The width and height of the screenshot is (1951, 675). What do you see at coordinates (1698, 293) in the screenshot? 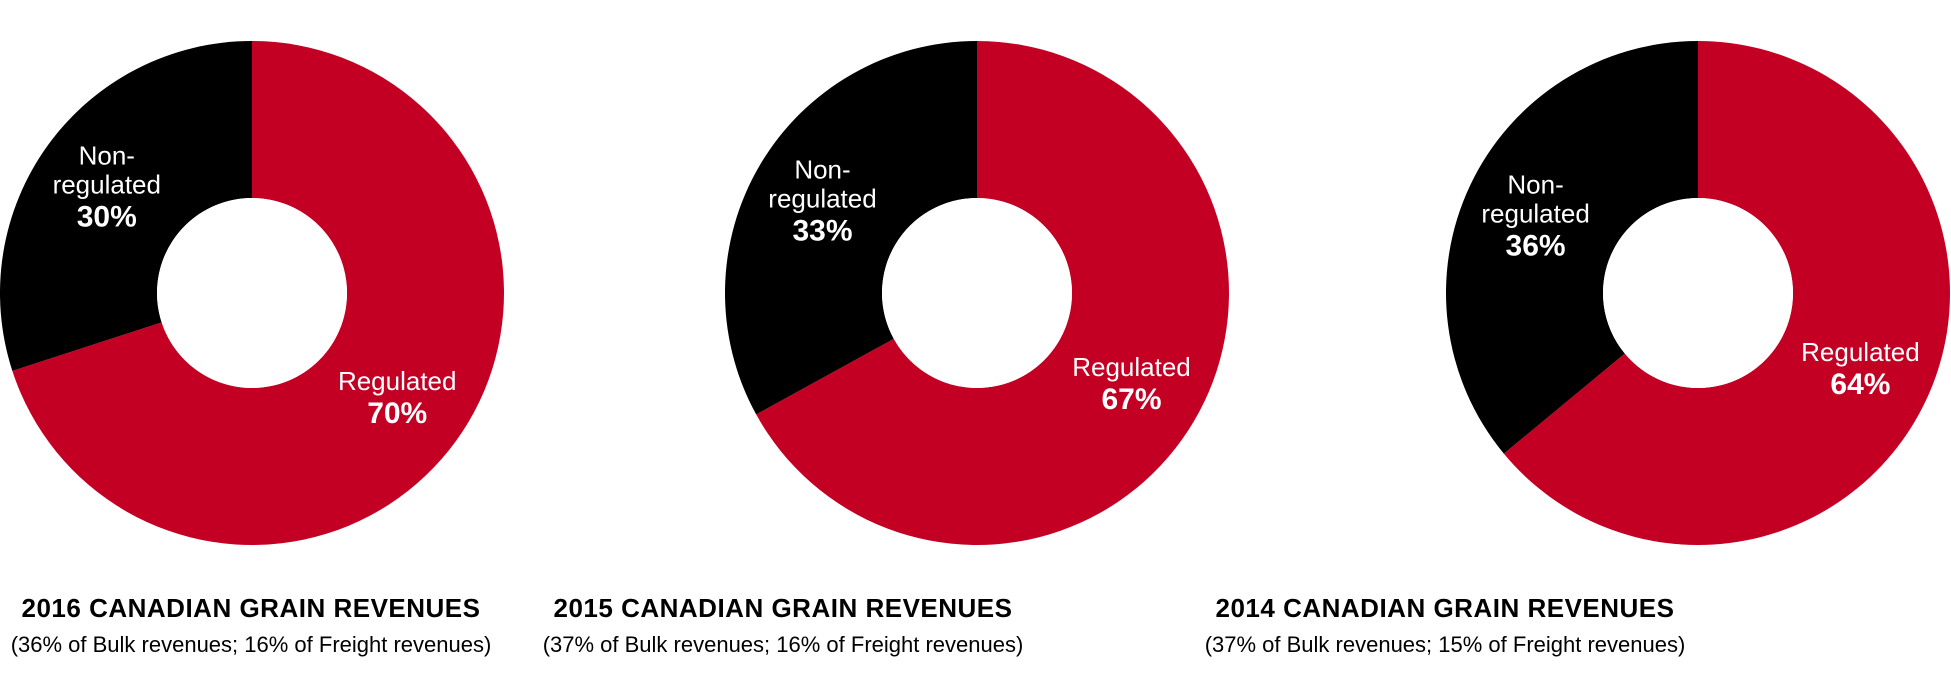
I see `donut-hole-2014` at bounding box center [1698, 293].